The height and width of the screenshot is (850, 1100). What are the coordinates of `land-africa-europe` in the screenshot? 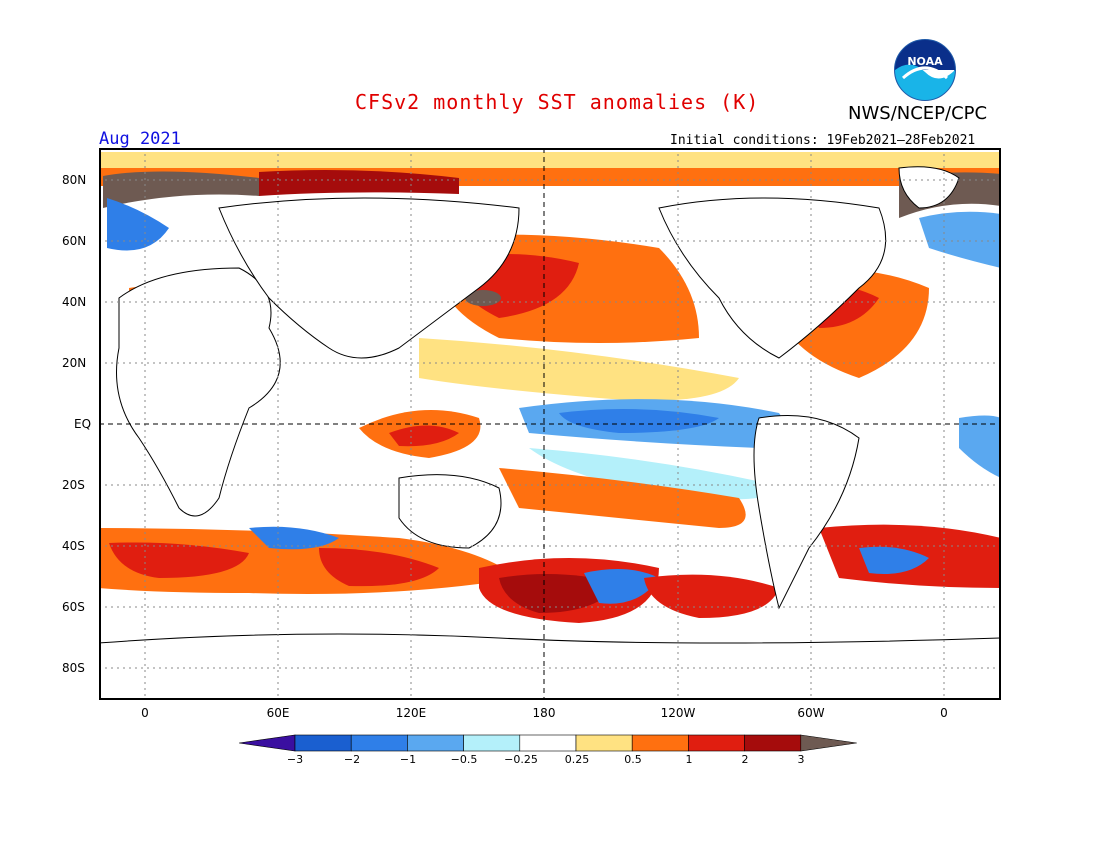 It's located at (198, 392).